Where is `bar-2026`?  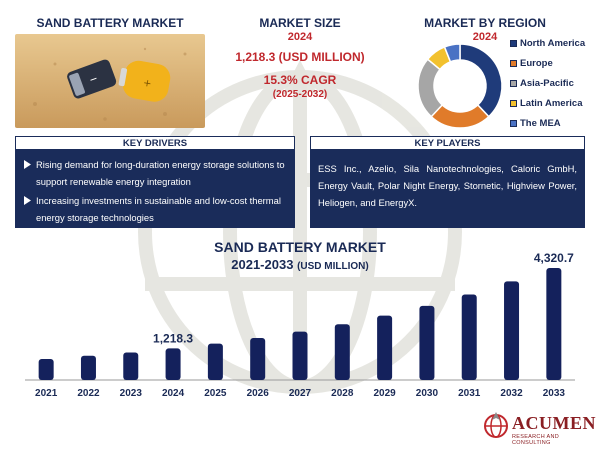
bar-2026 is located at coordinates (258, 359).